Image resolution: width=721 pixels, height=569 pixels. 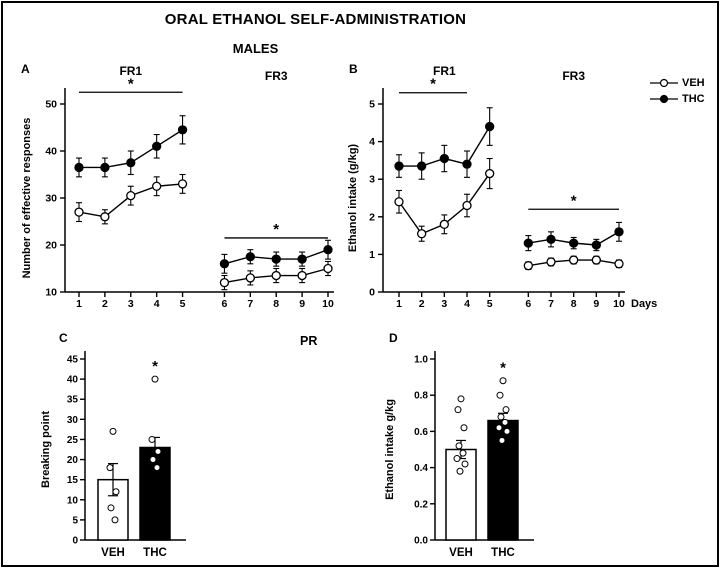 What do you see at coordinates (393, 338) in the screenshot?
I see `svg-text: D` at bounding box center [393, 338].